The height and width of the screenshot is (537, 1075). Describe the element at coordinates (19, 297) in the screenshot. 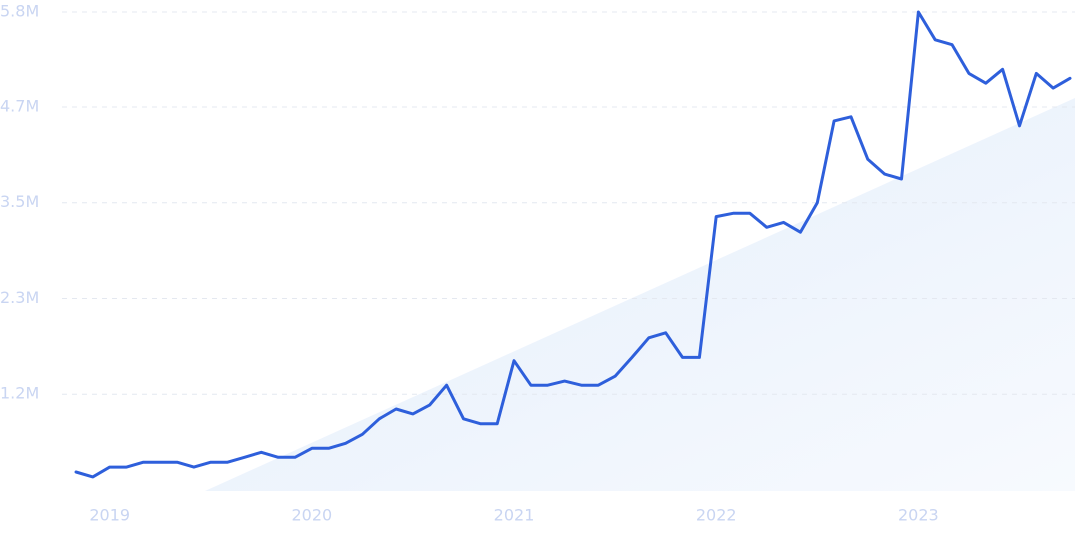

I see `y-tick-label: 2.3M` at that location.